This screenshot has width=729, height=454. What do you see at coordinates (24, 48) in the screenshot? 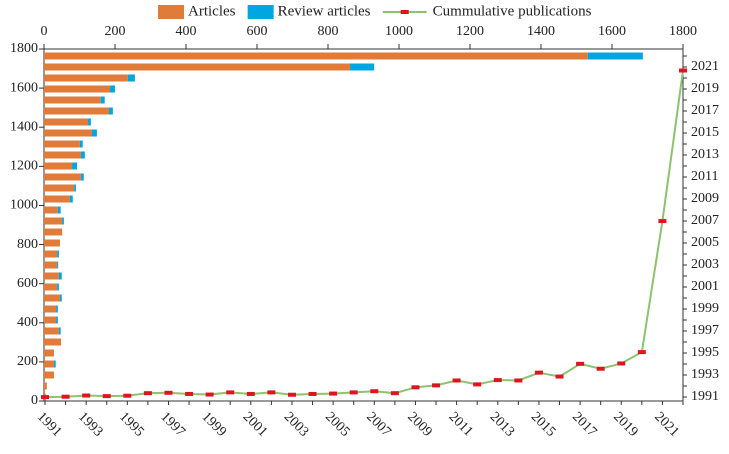
I see `y-tick-label: 1800` at bounding box center [24, 48].